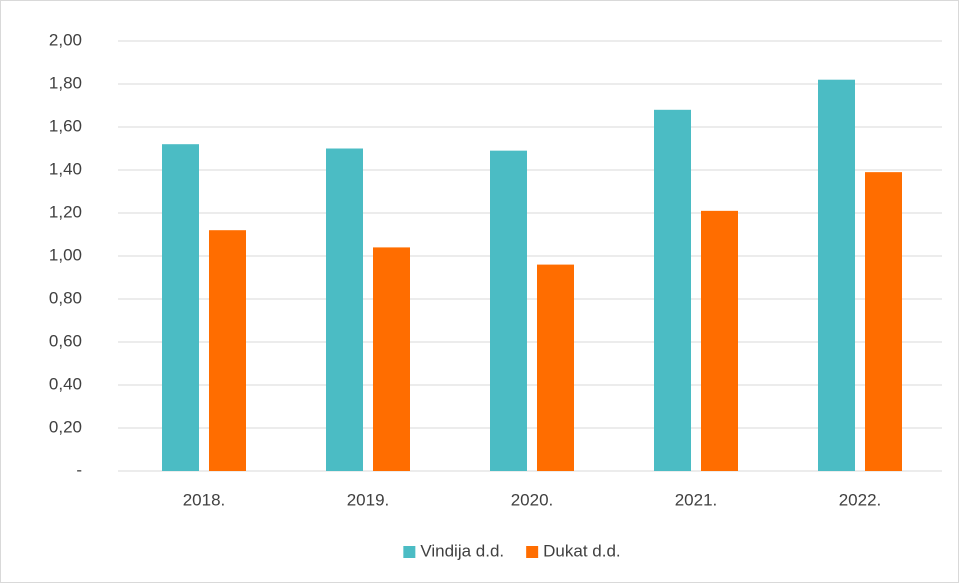  Describe the element at coordinates (65, 426) in the screenshot. I see `y-tick-label: 0,20` at that location.